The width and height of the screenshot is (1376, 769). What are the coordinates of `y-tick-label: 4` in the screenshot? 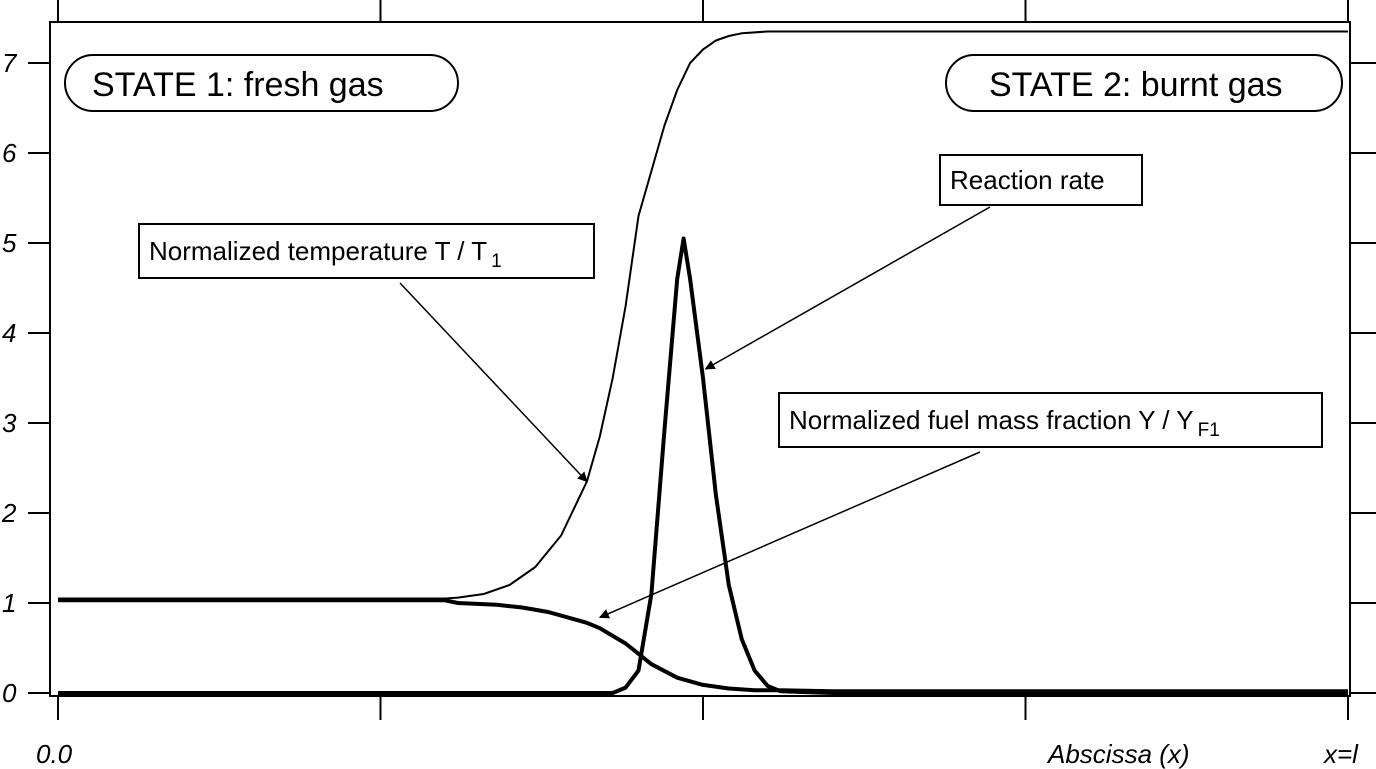 It's located at (9, 333).